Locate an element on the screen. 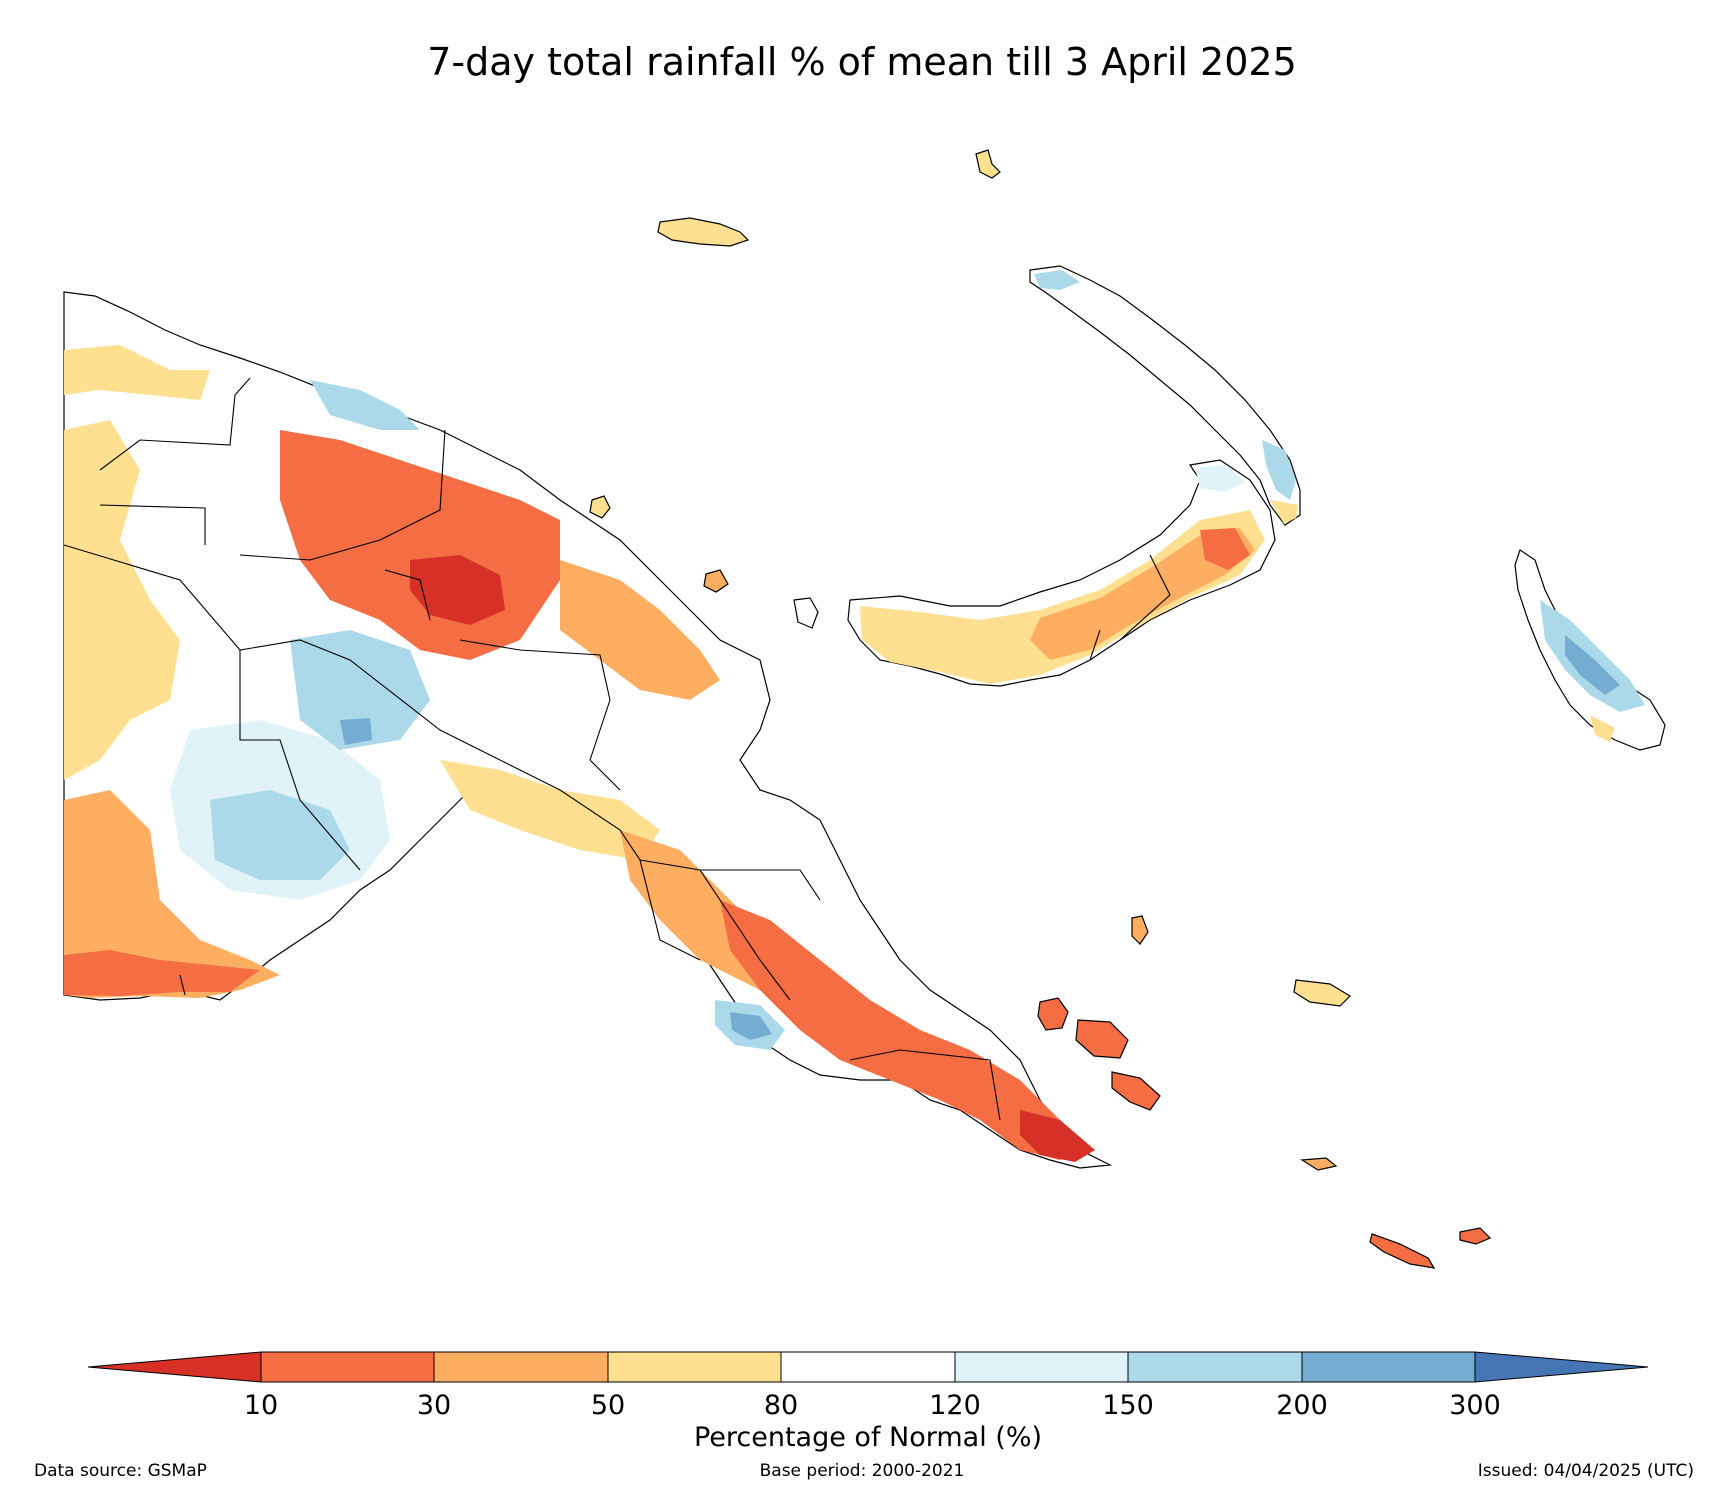  tick-label: 80 is located at coordinates (781, 1405).